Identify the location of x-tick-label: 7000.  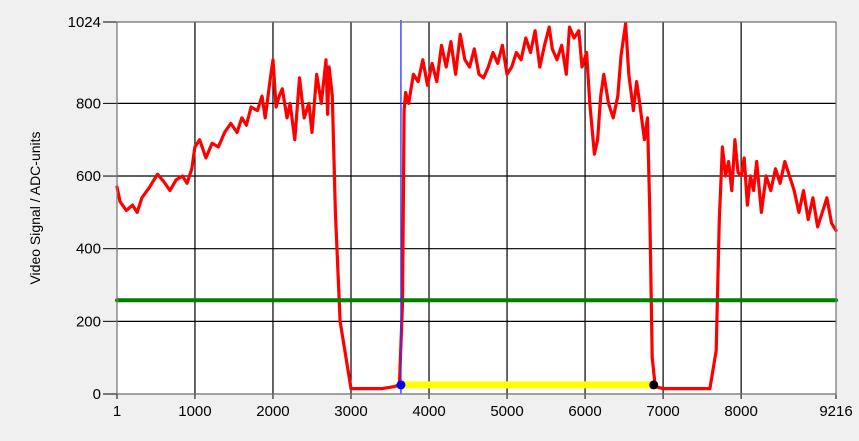
(662, 411).